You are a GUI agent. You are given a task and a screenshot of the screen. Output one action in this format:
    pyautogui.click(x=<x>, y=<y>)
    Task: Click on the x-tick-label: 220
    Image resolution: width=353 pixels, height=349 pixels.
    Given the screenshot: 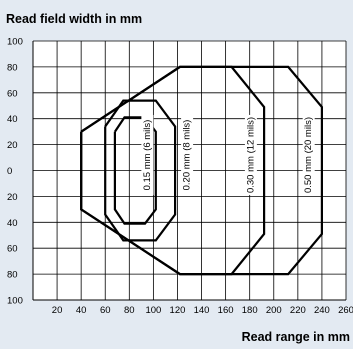 What is the action you would take?
    pyautogui.click(x=298, y=310)
    